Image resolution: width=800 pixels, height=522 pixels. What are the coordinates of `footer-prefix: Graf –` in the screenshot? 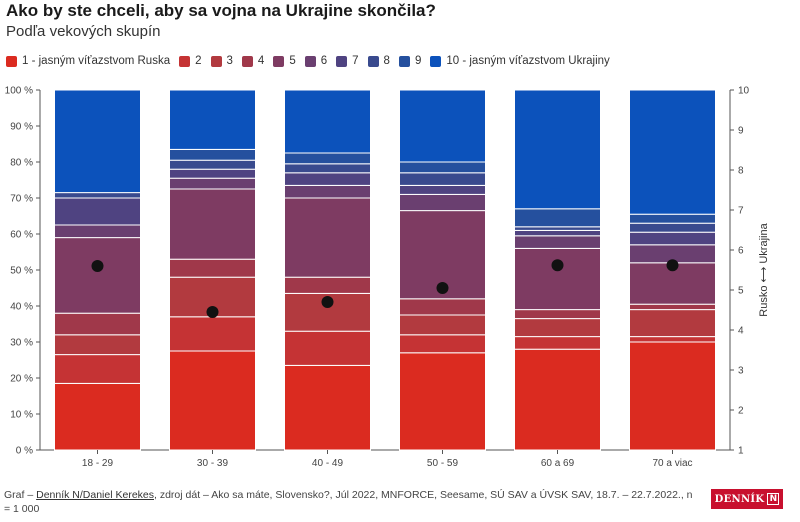 It's located at (20, 495).